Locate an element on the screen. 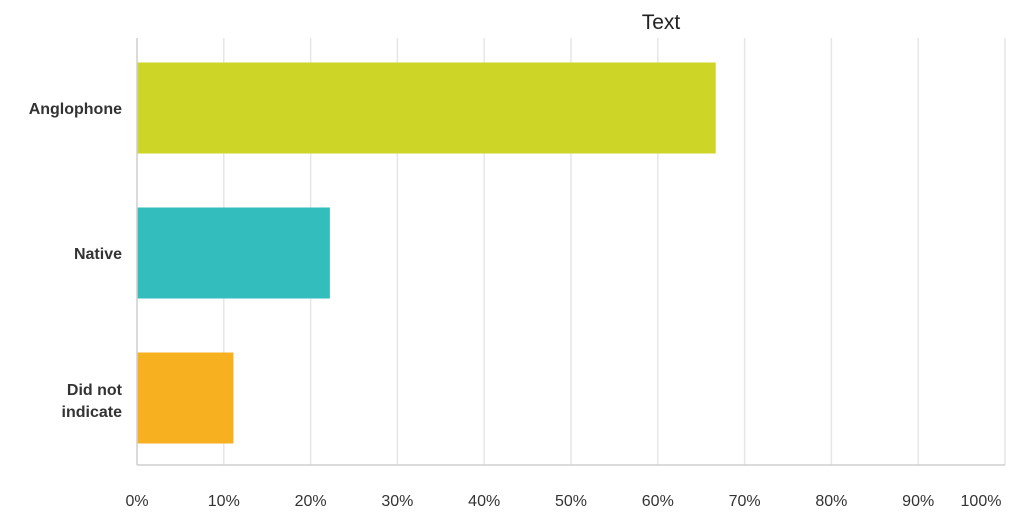 The image size is (1010, 516). x-tick-label: 60% is located at coordinates (658, 501).